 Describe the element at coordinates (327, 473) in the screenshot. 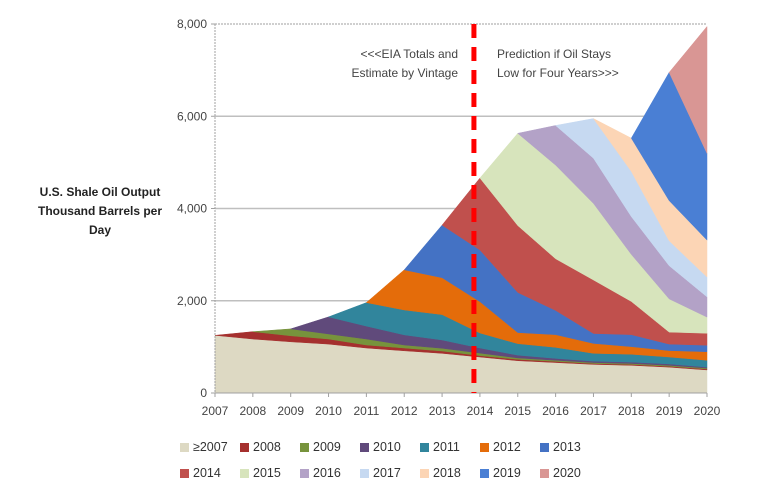

I see `legend-label: 2016` at that location.